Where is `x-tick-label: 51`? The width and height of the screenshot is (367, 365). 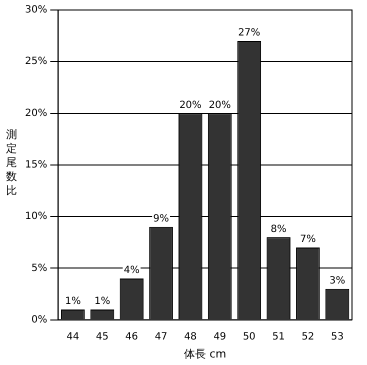 x-tick-label: 51 is located at coordinates (278, 336).